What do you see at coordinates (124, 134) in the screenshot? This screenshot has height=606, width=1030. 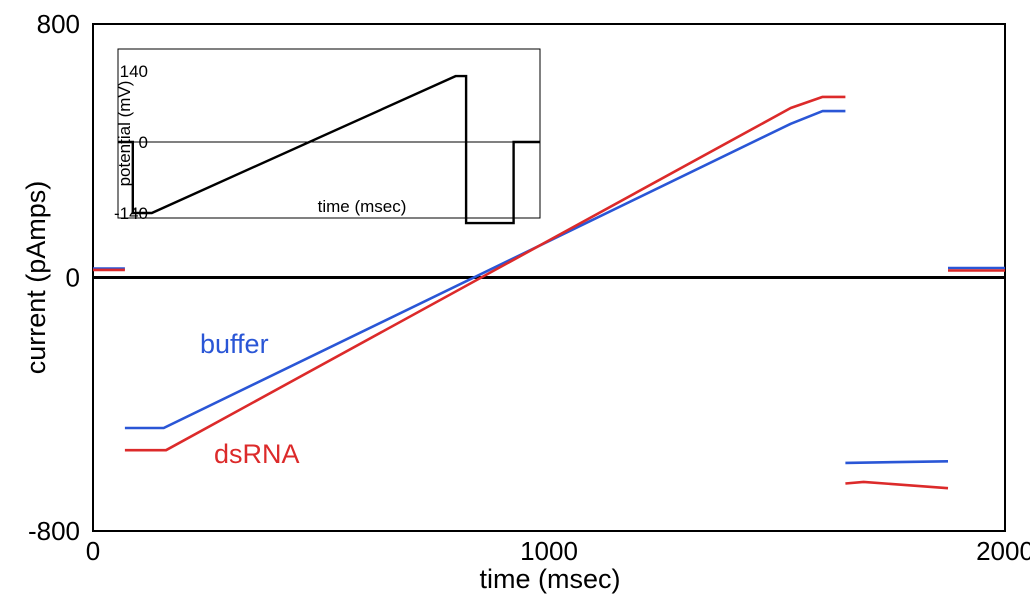 I see `inset-y-axis-label: potential (mV)` at bounding box center [124, 134].